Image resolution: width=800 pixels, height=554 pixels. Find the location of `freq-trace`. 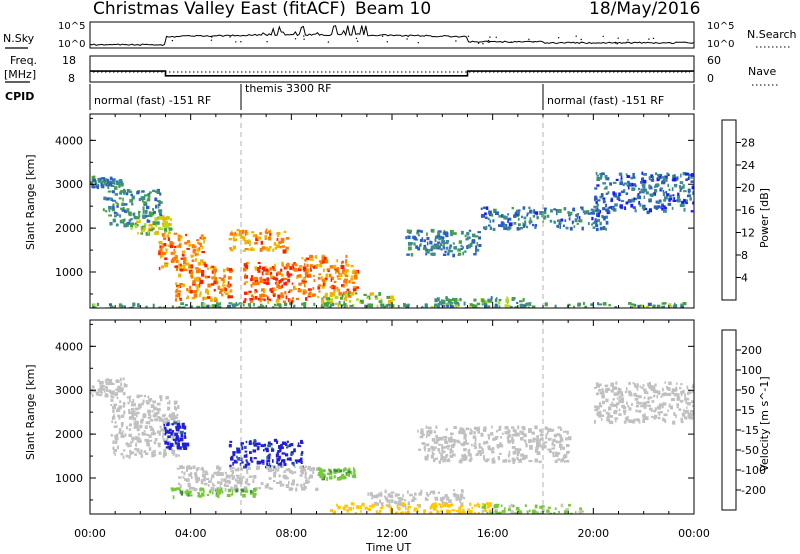

freq-trace is located at coordinates (392, 73).